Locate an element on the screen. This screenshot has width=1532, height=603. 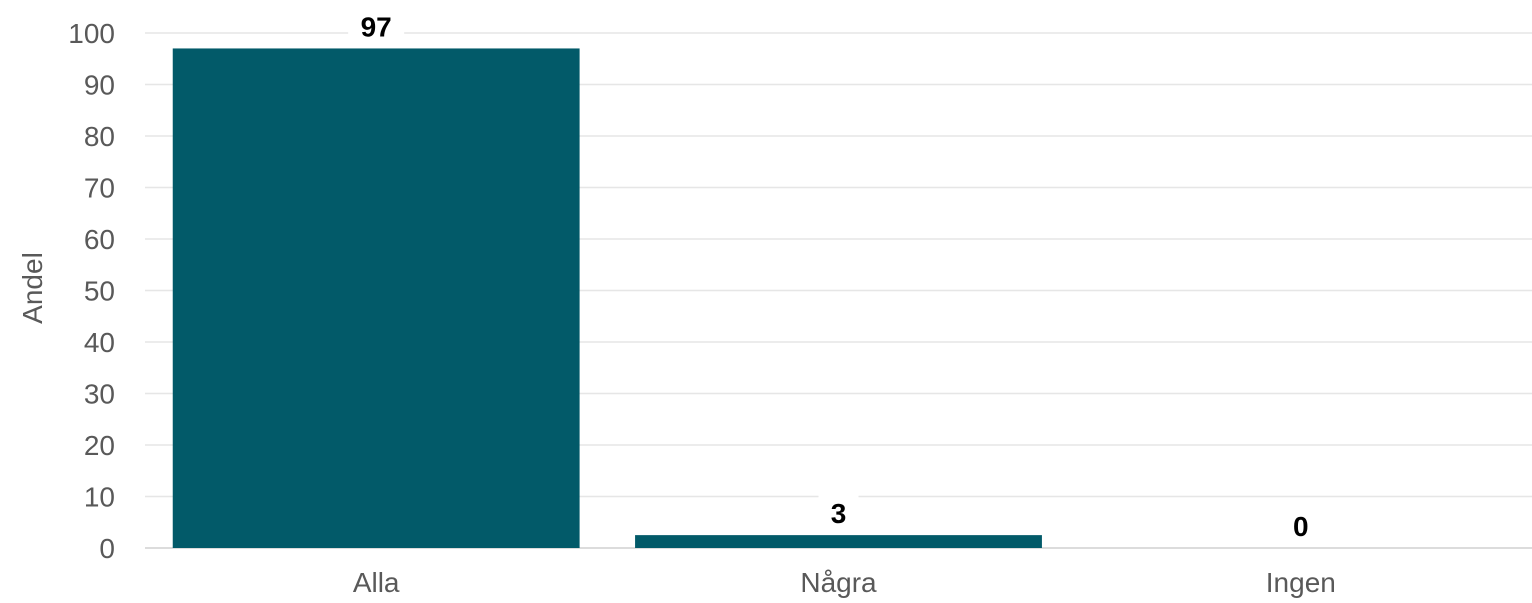
y-tick-label: 80 is located at coordinates (99, 136).